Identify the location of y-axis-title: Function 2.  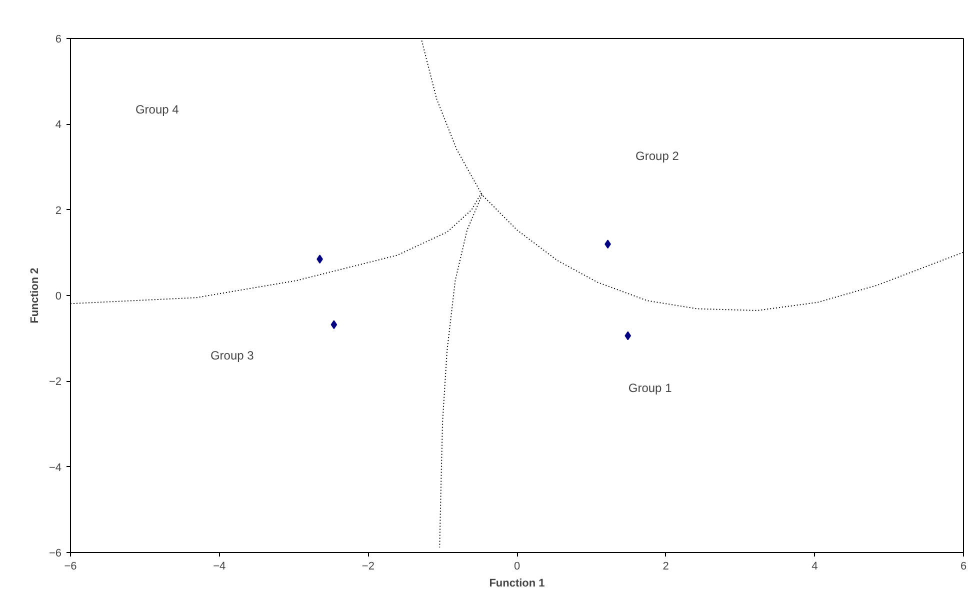
(34, 296).